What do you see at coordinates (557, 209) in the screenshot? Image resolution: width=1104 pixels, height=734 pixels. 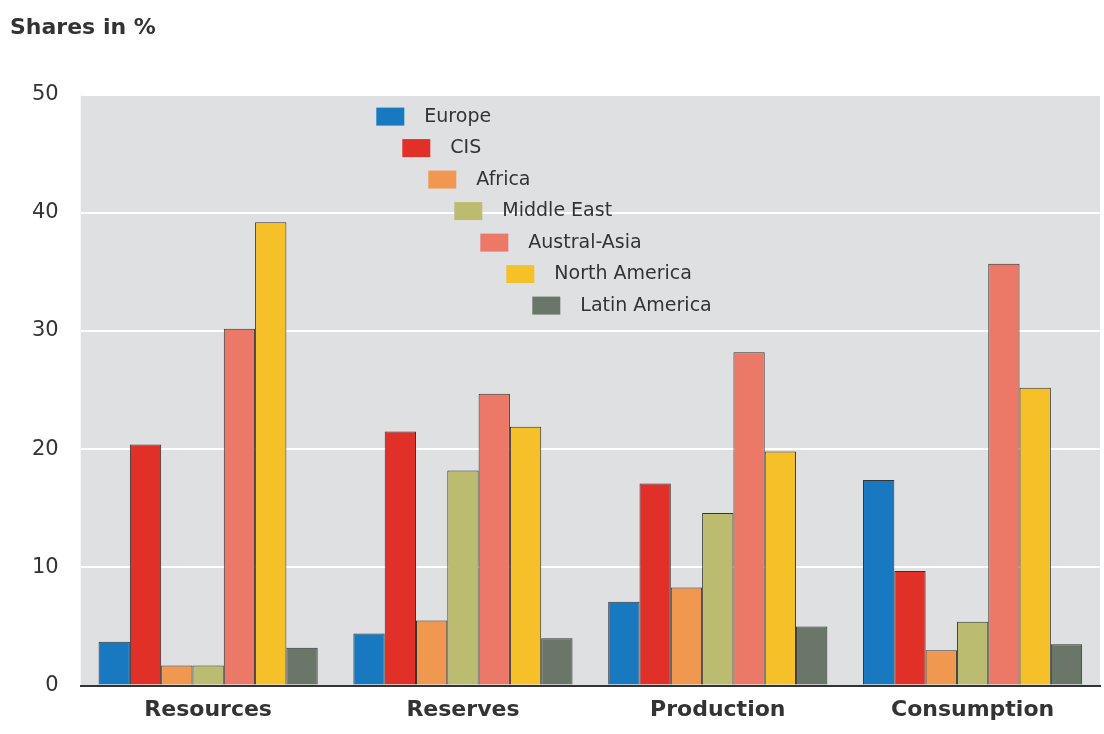 I see `legend-label: Middle East` at bounding box center [557, 209].